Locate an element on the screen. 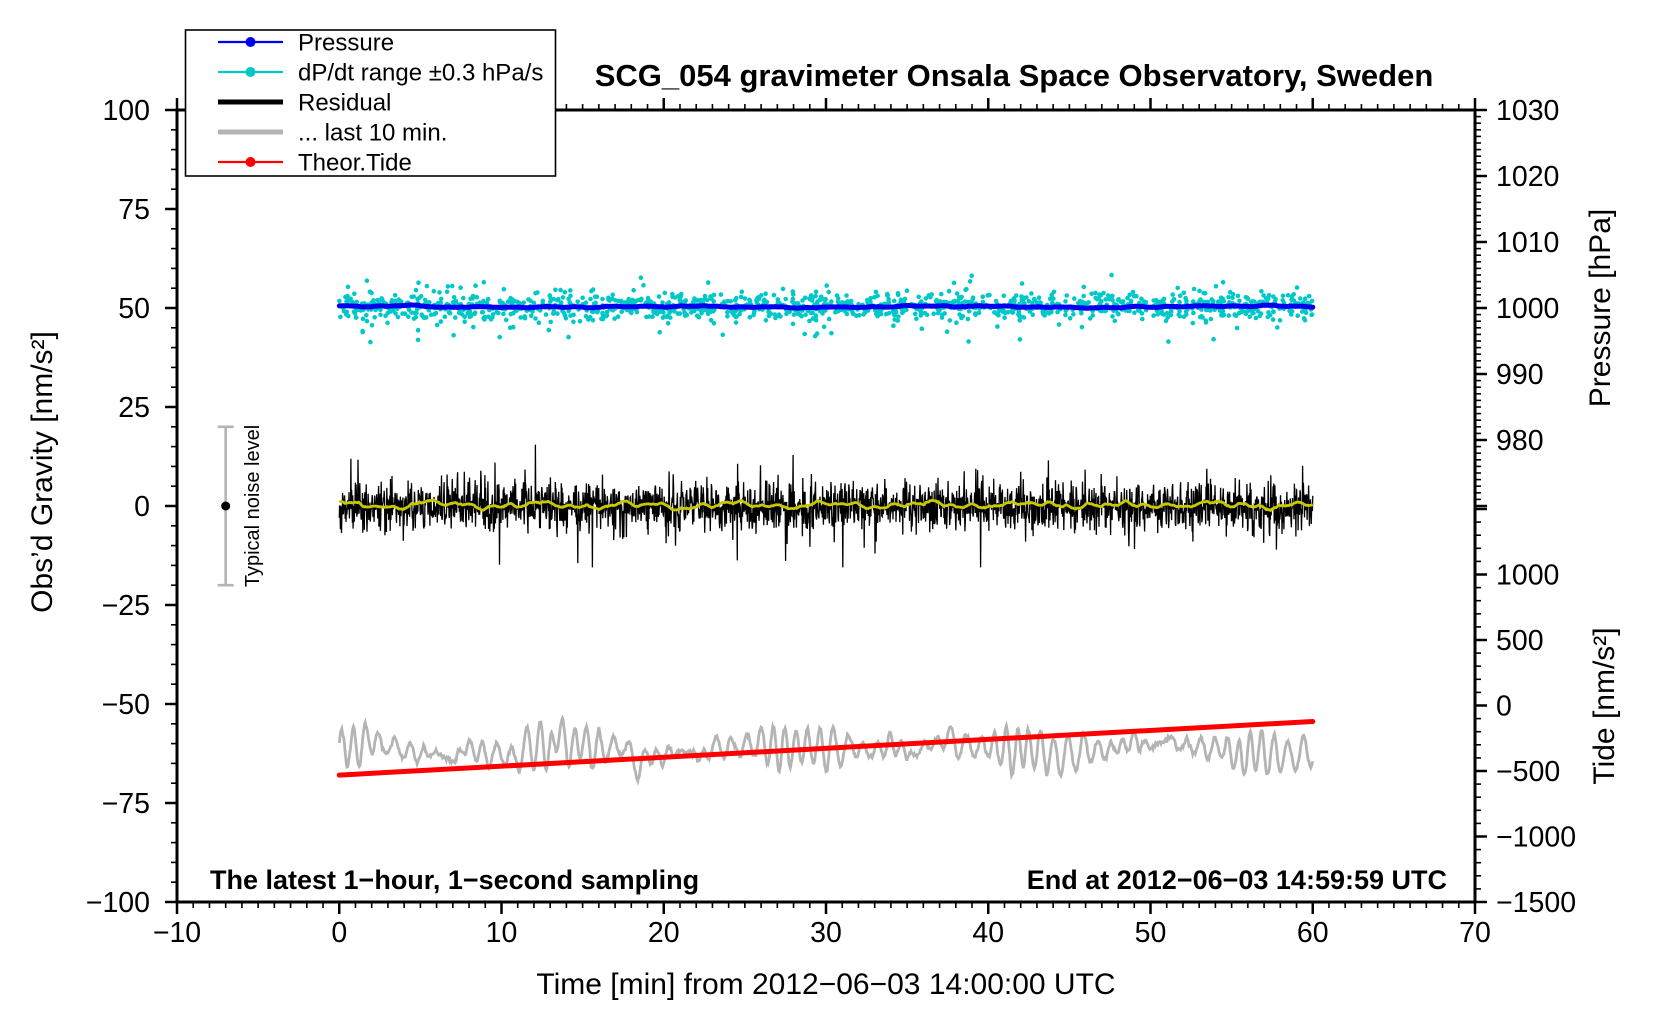 The width and height of the screenshot is (1676, 1020). left-y-axis-label: Obs’d Gravity [nm/s²] is located at coordinates (42, 472).